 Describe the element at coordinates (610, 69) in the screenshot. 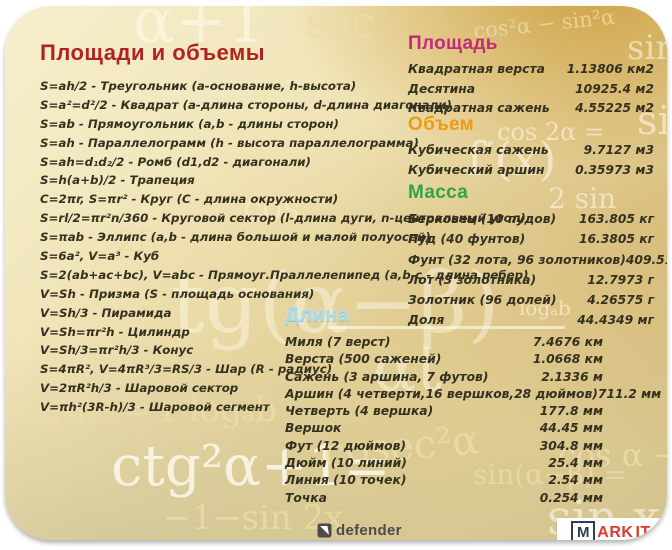

I see `unit-value: 1.13806 км2` at that location.